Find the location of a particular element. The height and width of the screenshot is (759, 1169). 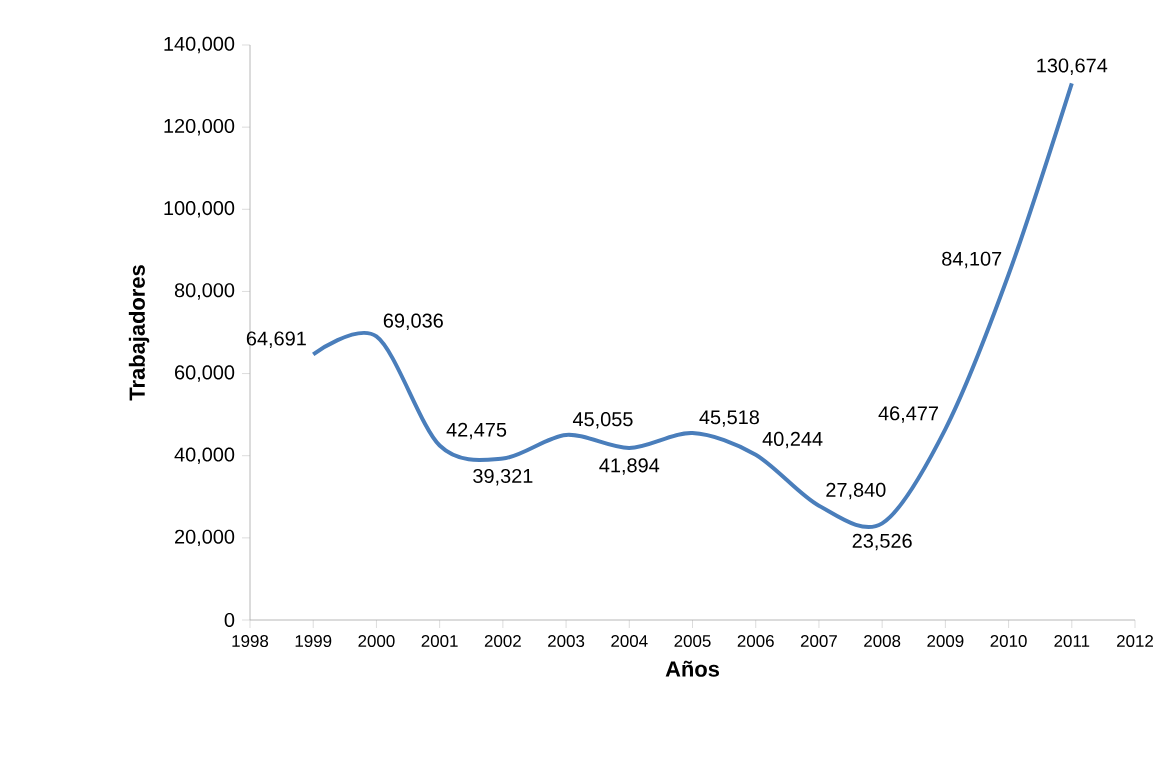

x-tick-label: 1999 is located at coordinates (313, 641).